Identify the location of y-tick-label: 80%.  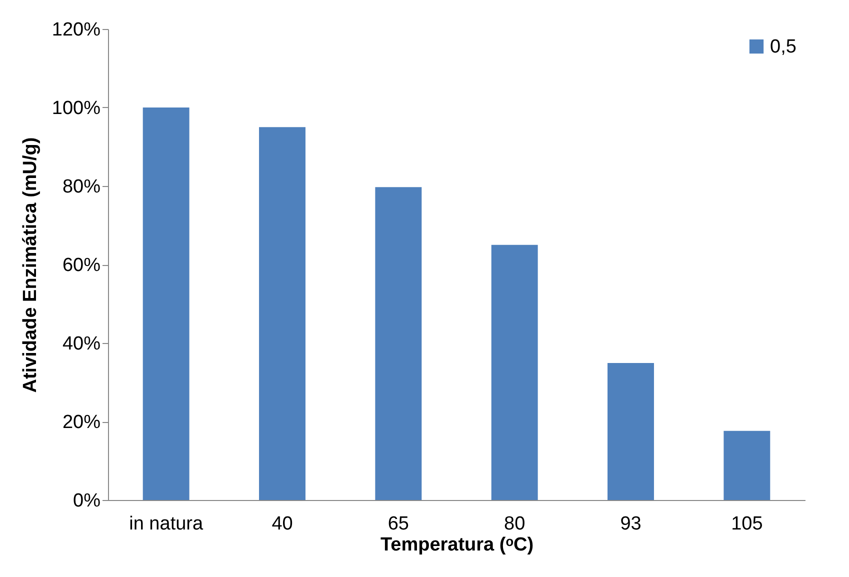
(81, 187).